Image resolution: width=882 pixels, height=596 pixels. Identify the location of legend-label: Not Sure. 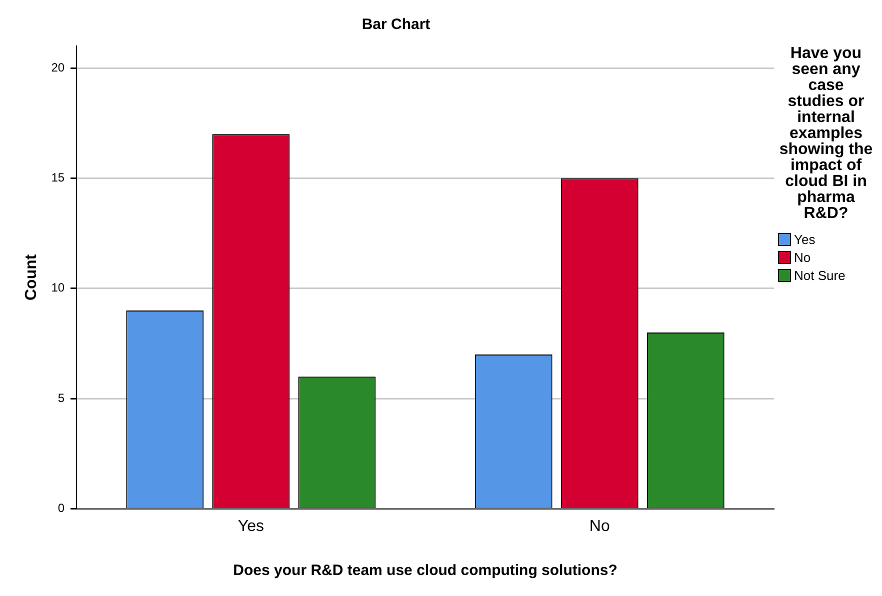
(820, 275).